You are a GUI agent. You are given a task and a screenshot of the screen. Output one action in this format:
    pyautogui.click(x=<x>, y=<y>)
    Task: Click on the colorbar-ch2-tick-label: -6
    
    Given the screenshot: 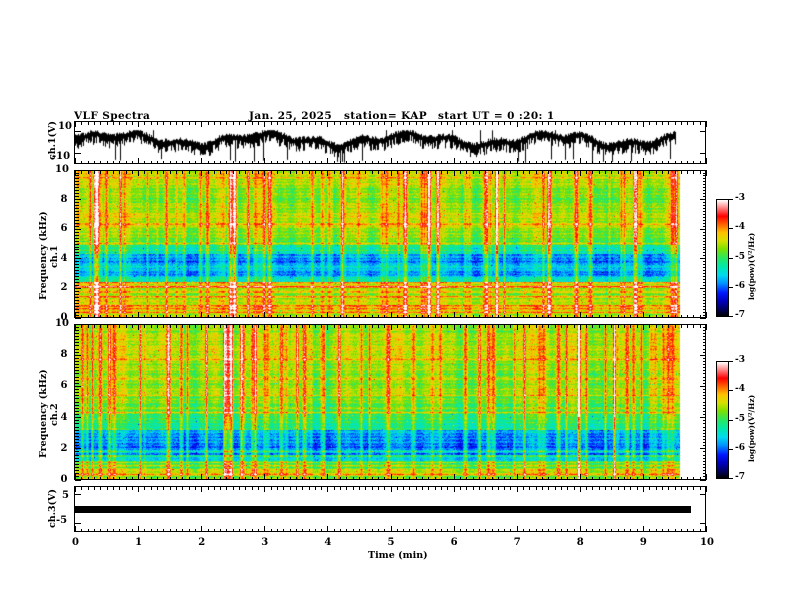 What is the action you would take?
    pyautogui.click(x=740, y=447)
    